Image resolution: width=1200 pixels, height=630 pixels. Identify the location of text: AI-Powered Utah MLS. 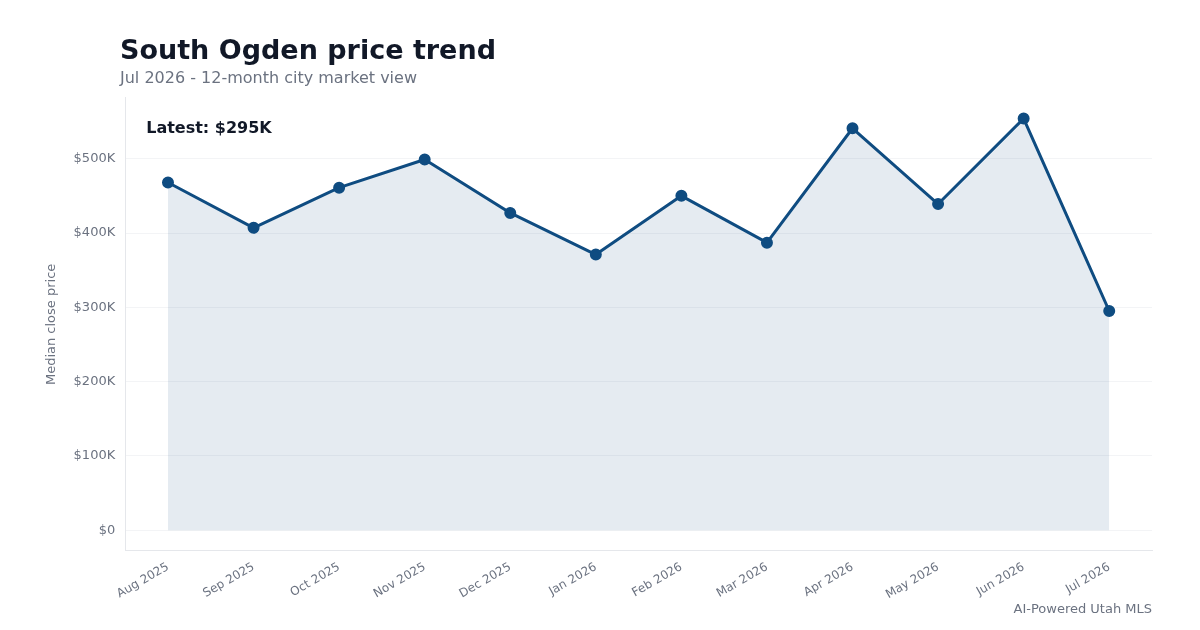
(1082, 608).